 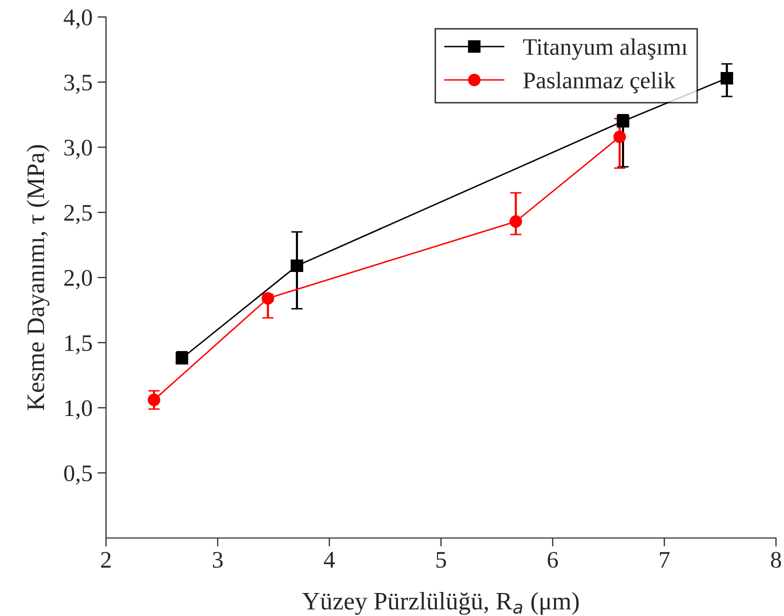 I want to click on x-tick-label: 3, so click(x=217, y=560).